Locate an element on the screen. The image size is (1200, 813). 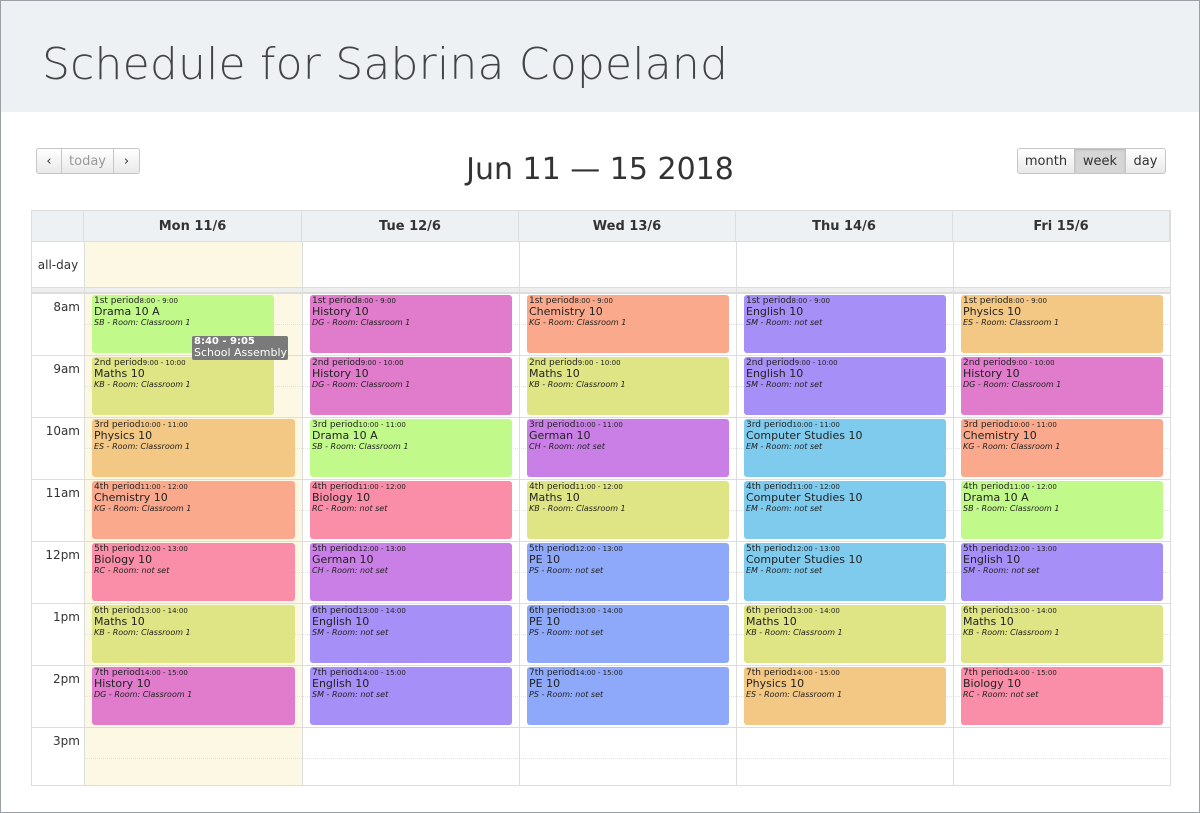
day-header: Wed 13/6 is located at coordinates (627, 226).